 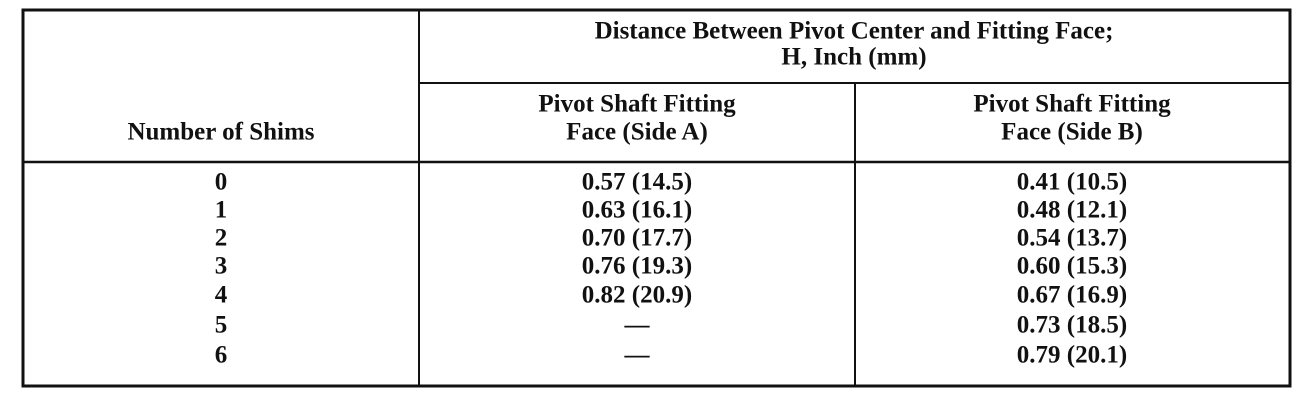 I want to click on cell: 0.48 (12.1), so click(x=1072, y=210).